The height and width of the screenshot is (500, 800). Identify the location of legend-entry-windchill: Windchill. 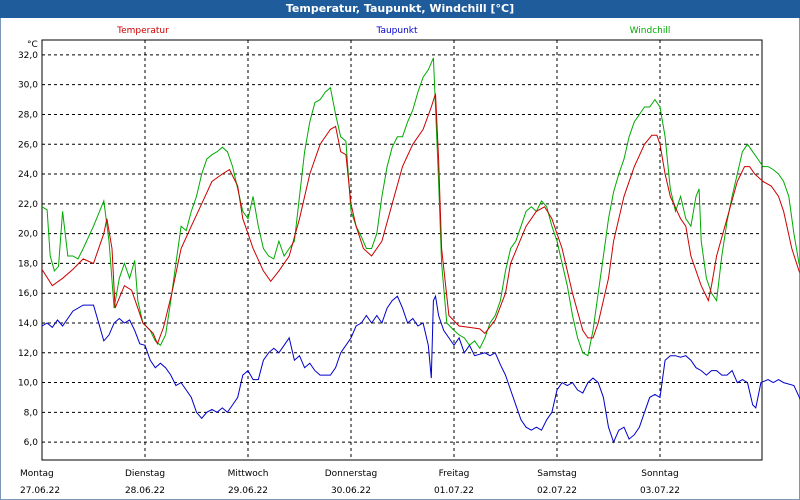
(650, 31).